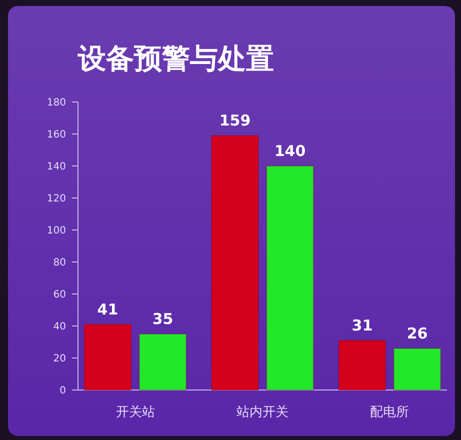 Image resolution: width=461 pixels, height=440 pixels. I want to click on x-tick-label: 站内开关, so click(262, 412).